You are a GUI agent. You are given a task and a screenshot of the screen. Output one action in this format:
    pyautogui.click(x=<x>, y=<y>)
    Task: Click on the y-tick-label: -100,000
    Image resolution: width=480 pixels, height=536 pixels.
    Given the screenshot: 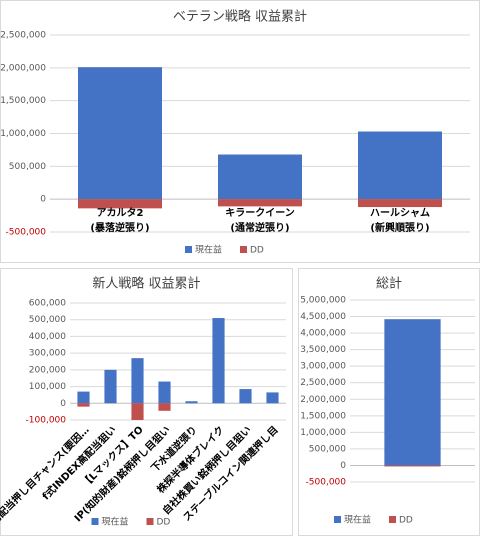 What is the action you would take?
    pyautogui.click(x=46, y=421)
    